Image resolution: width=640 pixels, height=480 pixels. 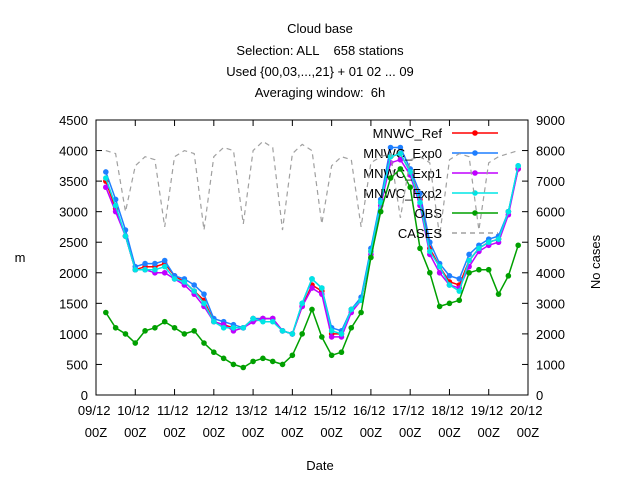 I want to click on y2-axis-label: No cases, so click(x=595, y=261).